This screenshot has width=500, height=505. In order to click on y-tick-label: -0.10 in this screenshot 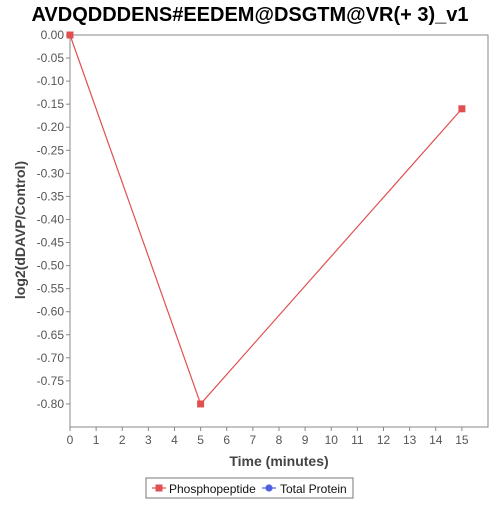, I will do `click(51, 81)`.